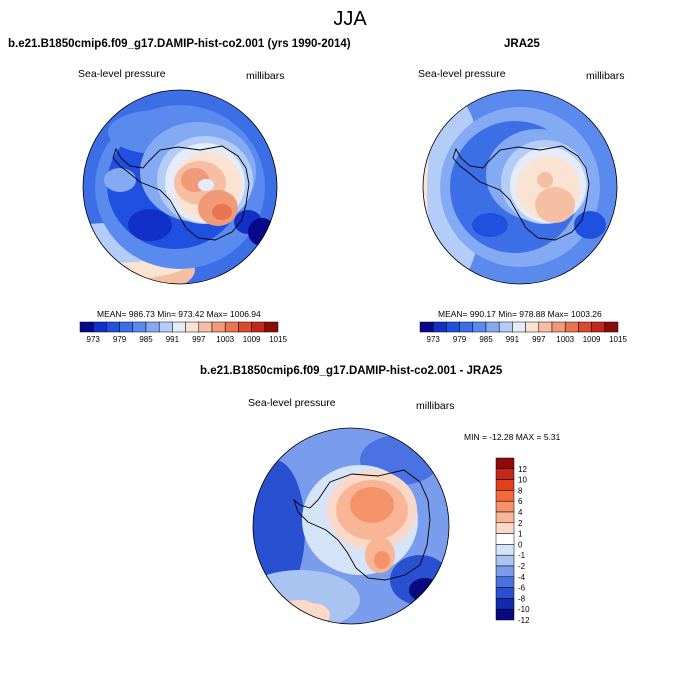  Describe the element at coordinates (278, 339) in the screenshot. I see `model-colorbar-tick: 1015` at that location.